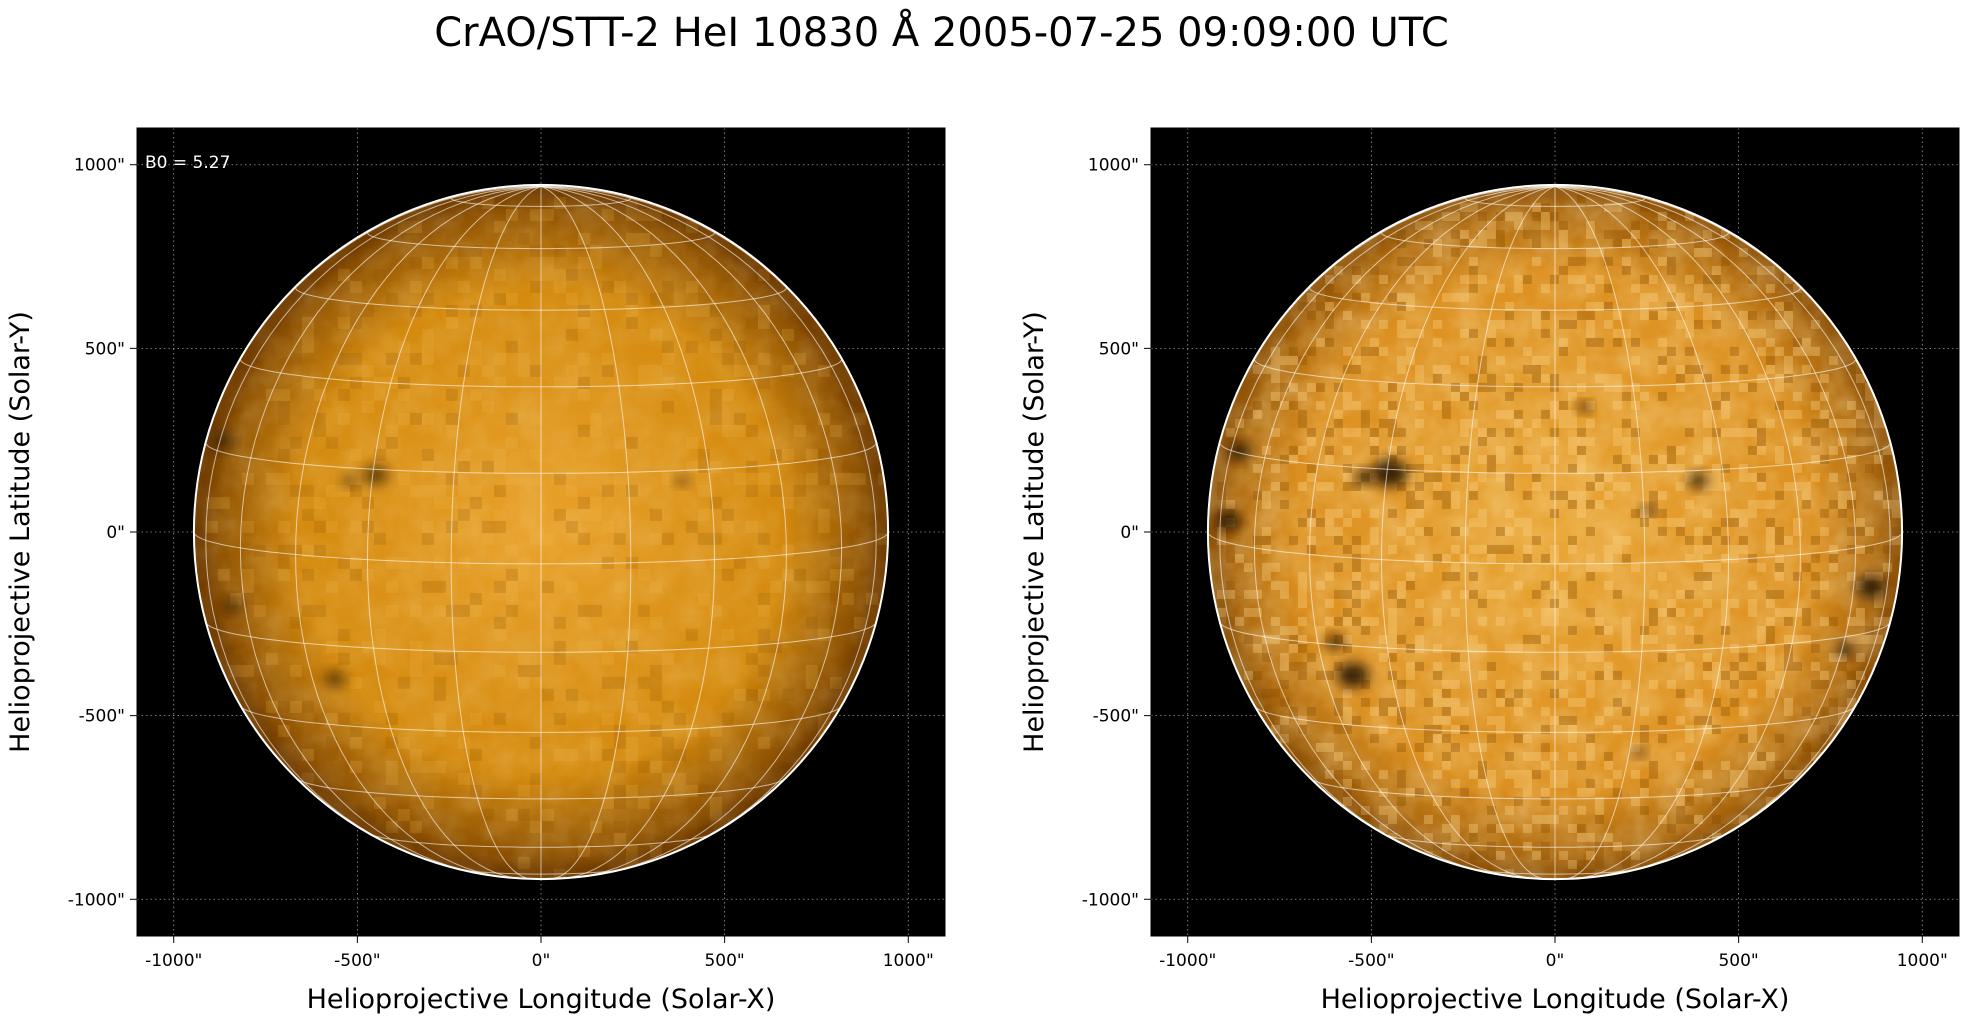 Image resolution: width=1971 pixels, height=1026 pixels. What do you see at coordinates (187, 163) in the screenshot?
I see `b0-annotation: B0 = 5.27` at bounding box center [187, 163].